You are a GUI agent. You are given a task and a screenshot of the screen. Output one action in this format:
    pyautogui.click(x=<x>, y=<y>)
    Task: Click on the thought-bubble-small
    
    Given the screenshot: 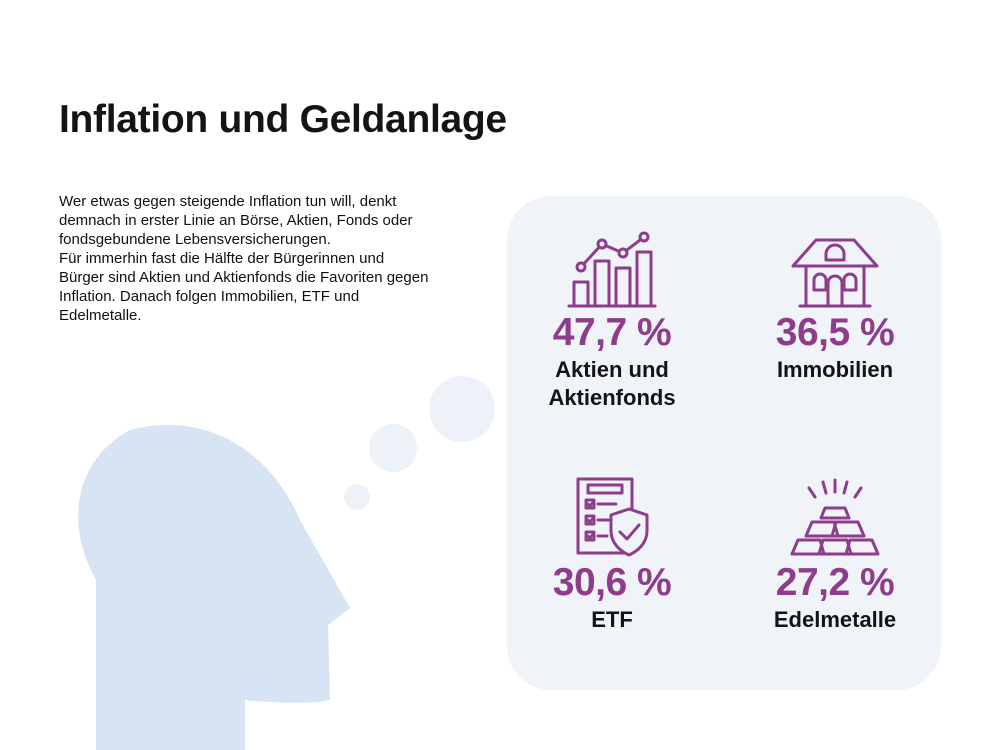 What is the action you would take?
    pyautogui.click(x=357, y=497)
    